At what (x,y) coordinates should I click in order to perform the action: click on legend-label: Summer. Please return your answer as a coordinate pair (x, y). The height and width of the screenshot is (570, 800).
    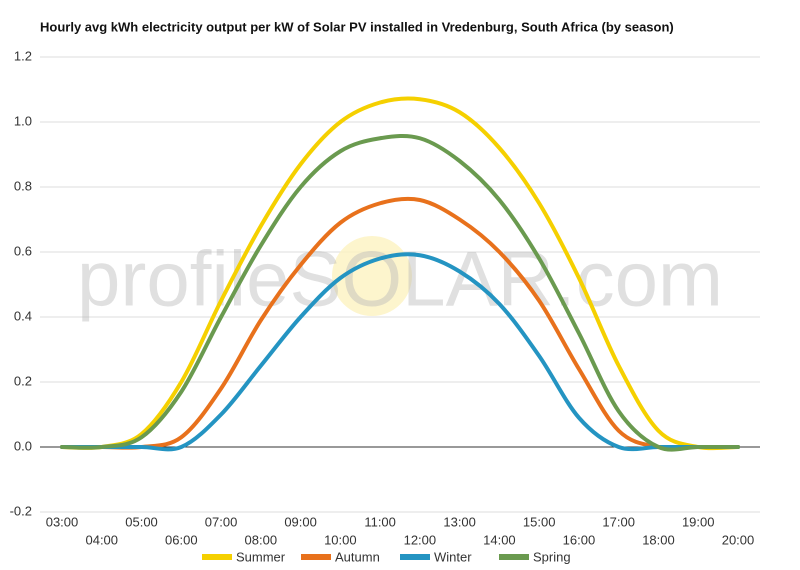
    Looking at the image, I should click on (261, 556).